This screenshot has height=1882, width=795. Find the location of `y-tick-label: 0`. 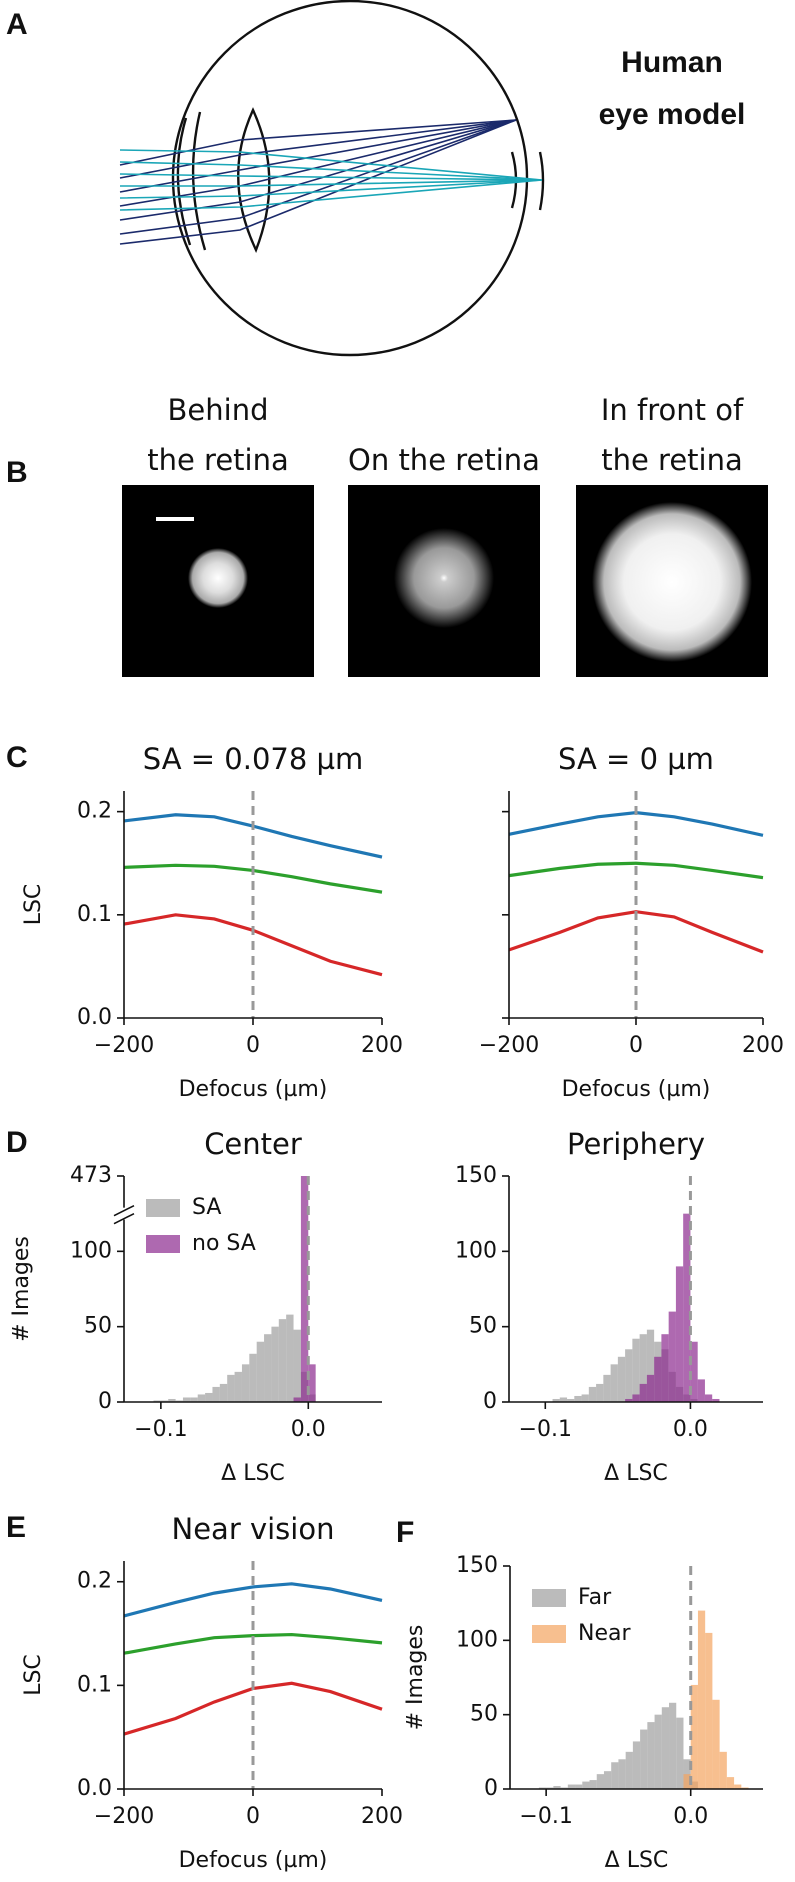

y-tick-label: 0 is located at coordinates (105, 1401).